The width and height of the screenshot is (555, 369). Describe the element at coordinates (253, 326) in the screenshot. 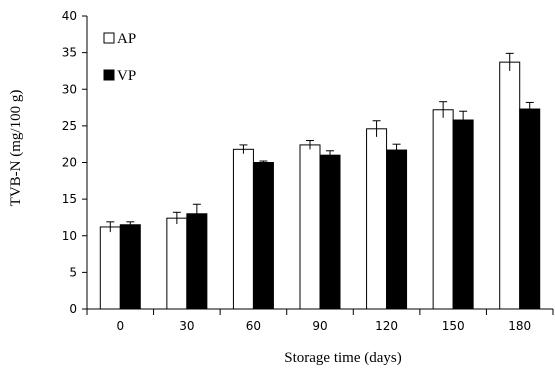

I see `x-tick-label-60: 60` at that location.